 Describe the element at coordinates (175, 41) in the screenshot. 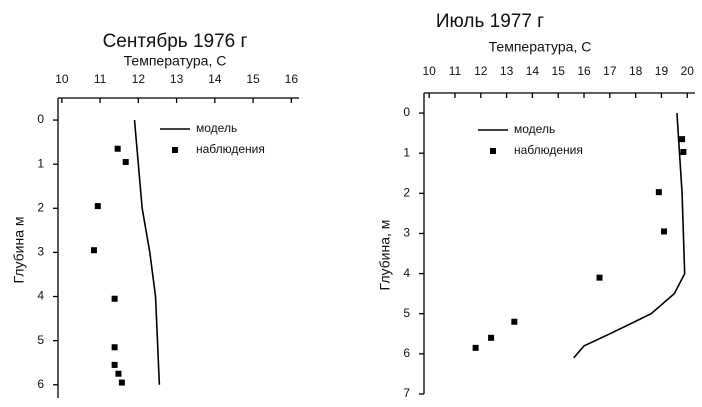

I see `chart-title: Сентябрь 1976 г` at that location.